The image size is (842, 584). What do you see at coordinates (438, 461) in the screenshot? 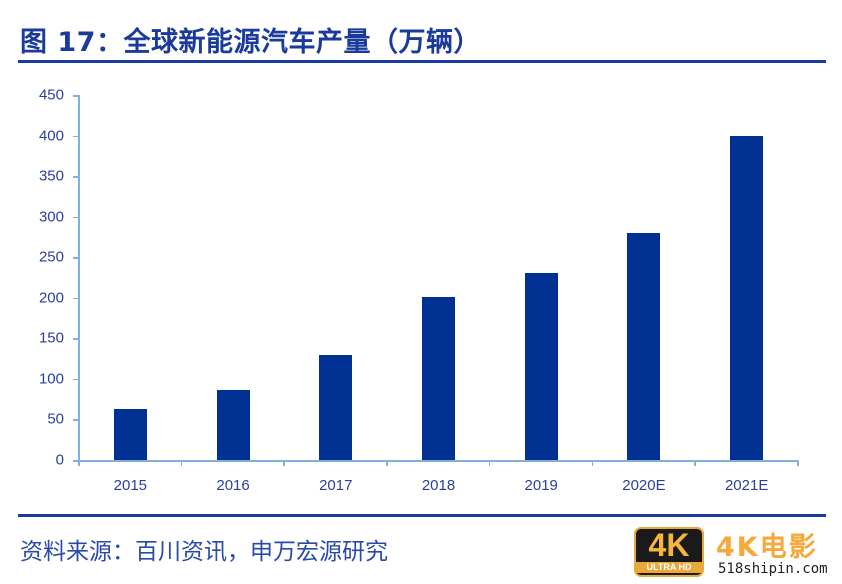
I see `x-axis-line` at bounding box center [438, 461].